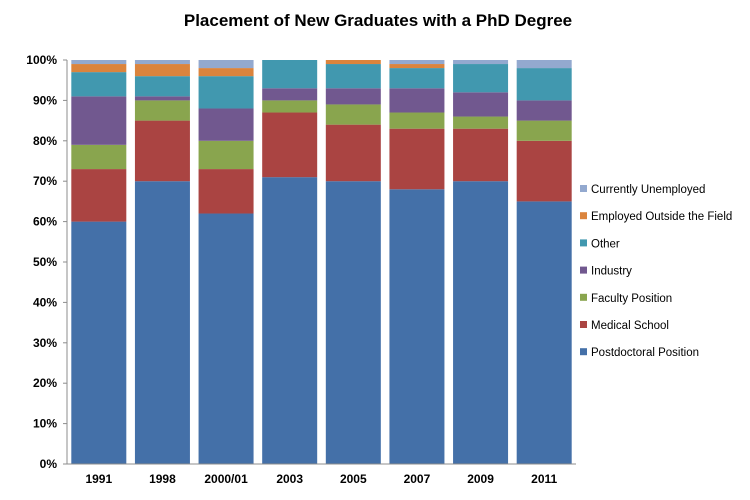  What do you see at coordinates (611, 272) in the screenshot?
I see `legend-label: Industry` at bounding box center [611, 272].